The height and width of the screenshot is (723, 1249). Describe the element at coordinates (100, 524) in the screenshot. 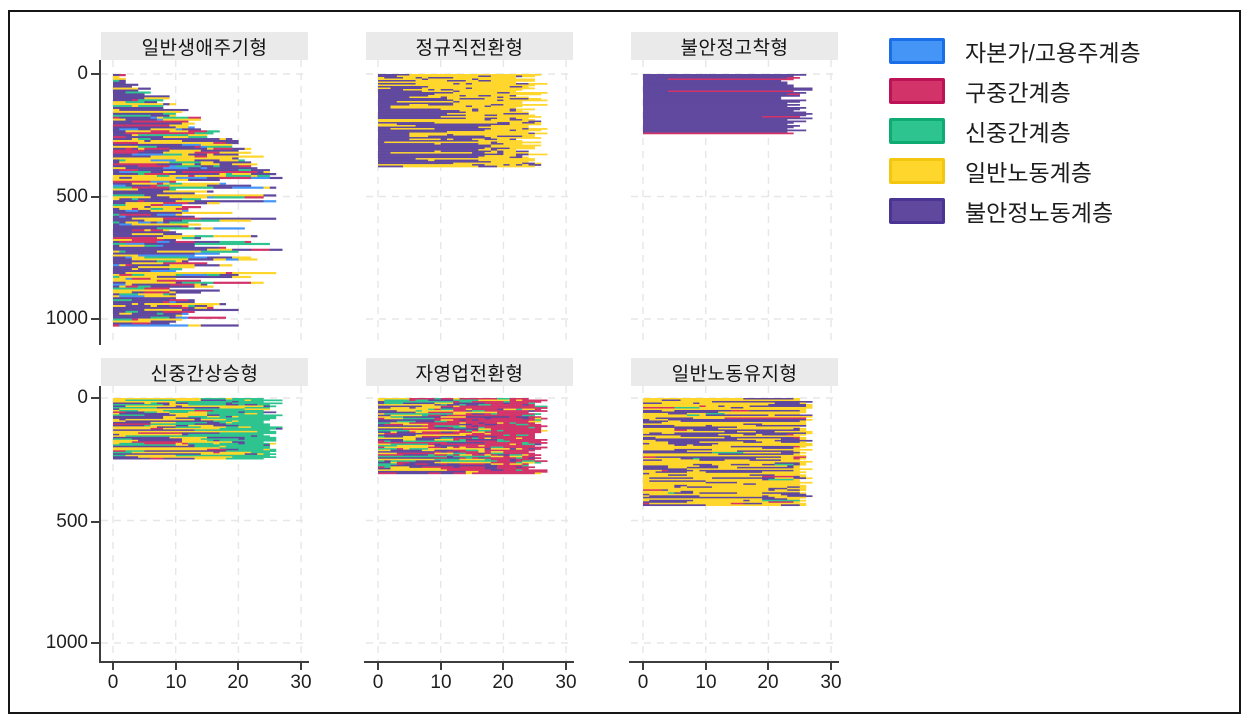

I see `y-axis-line-bottom` at that location.